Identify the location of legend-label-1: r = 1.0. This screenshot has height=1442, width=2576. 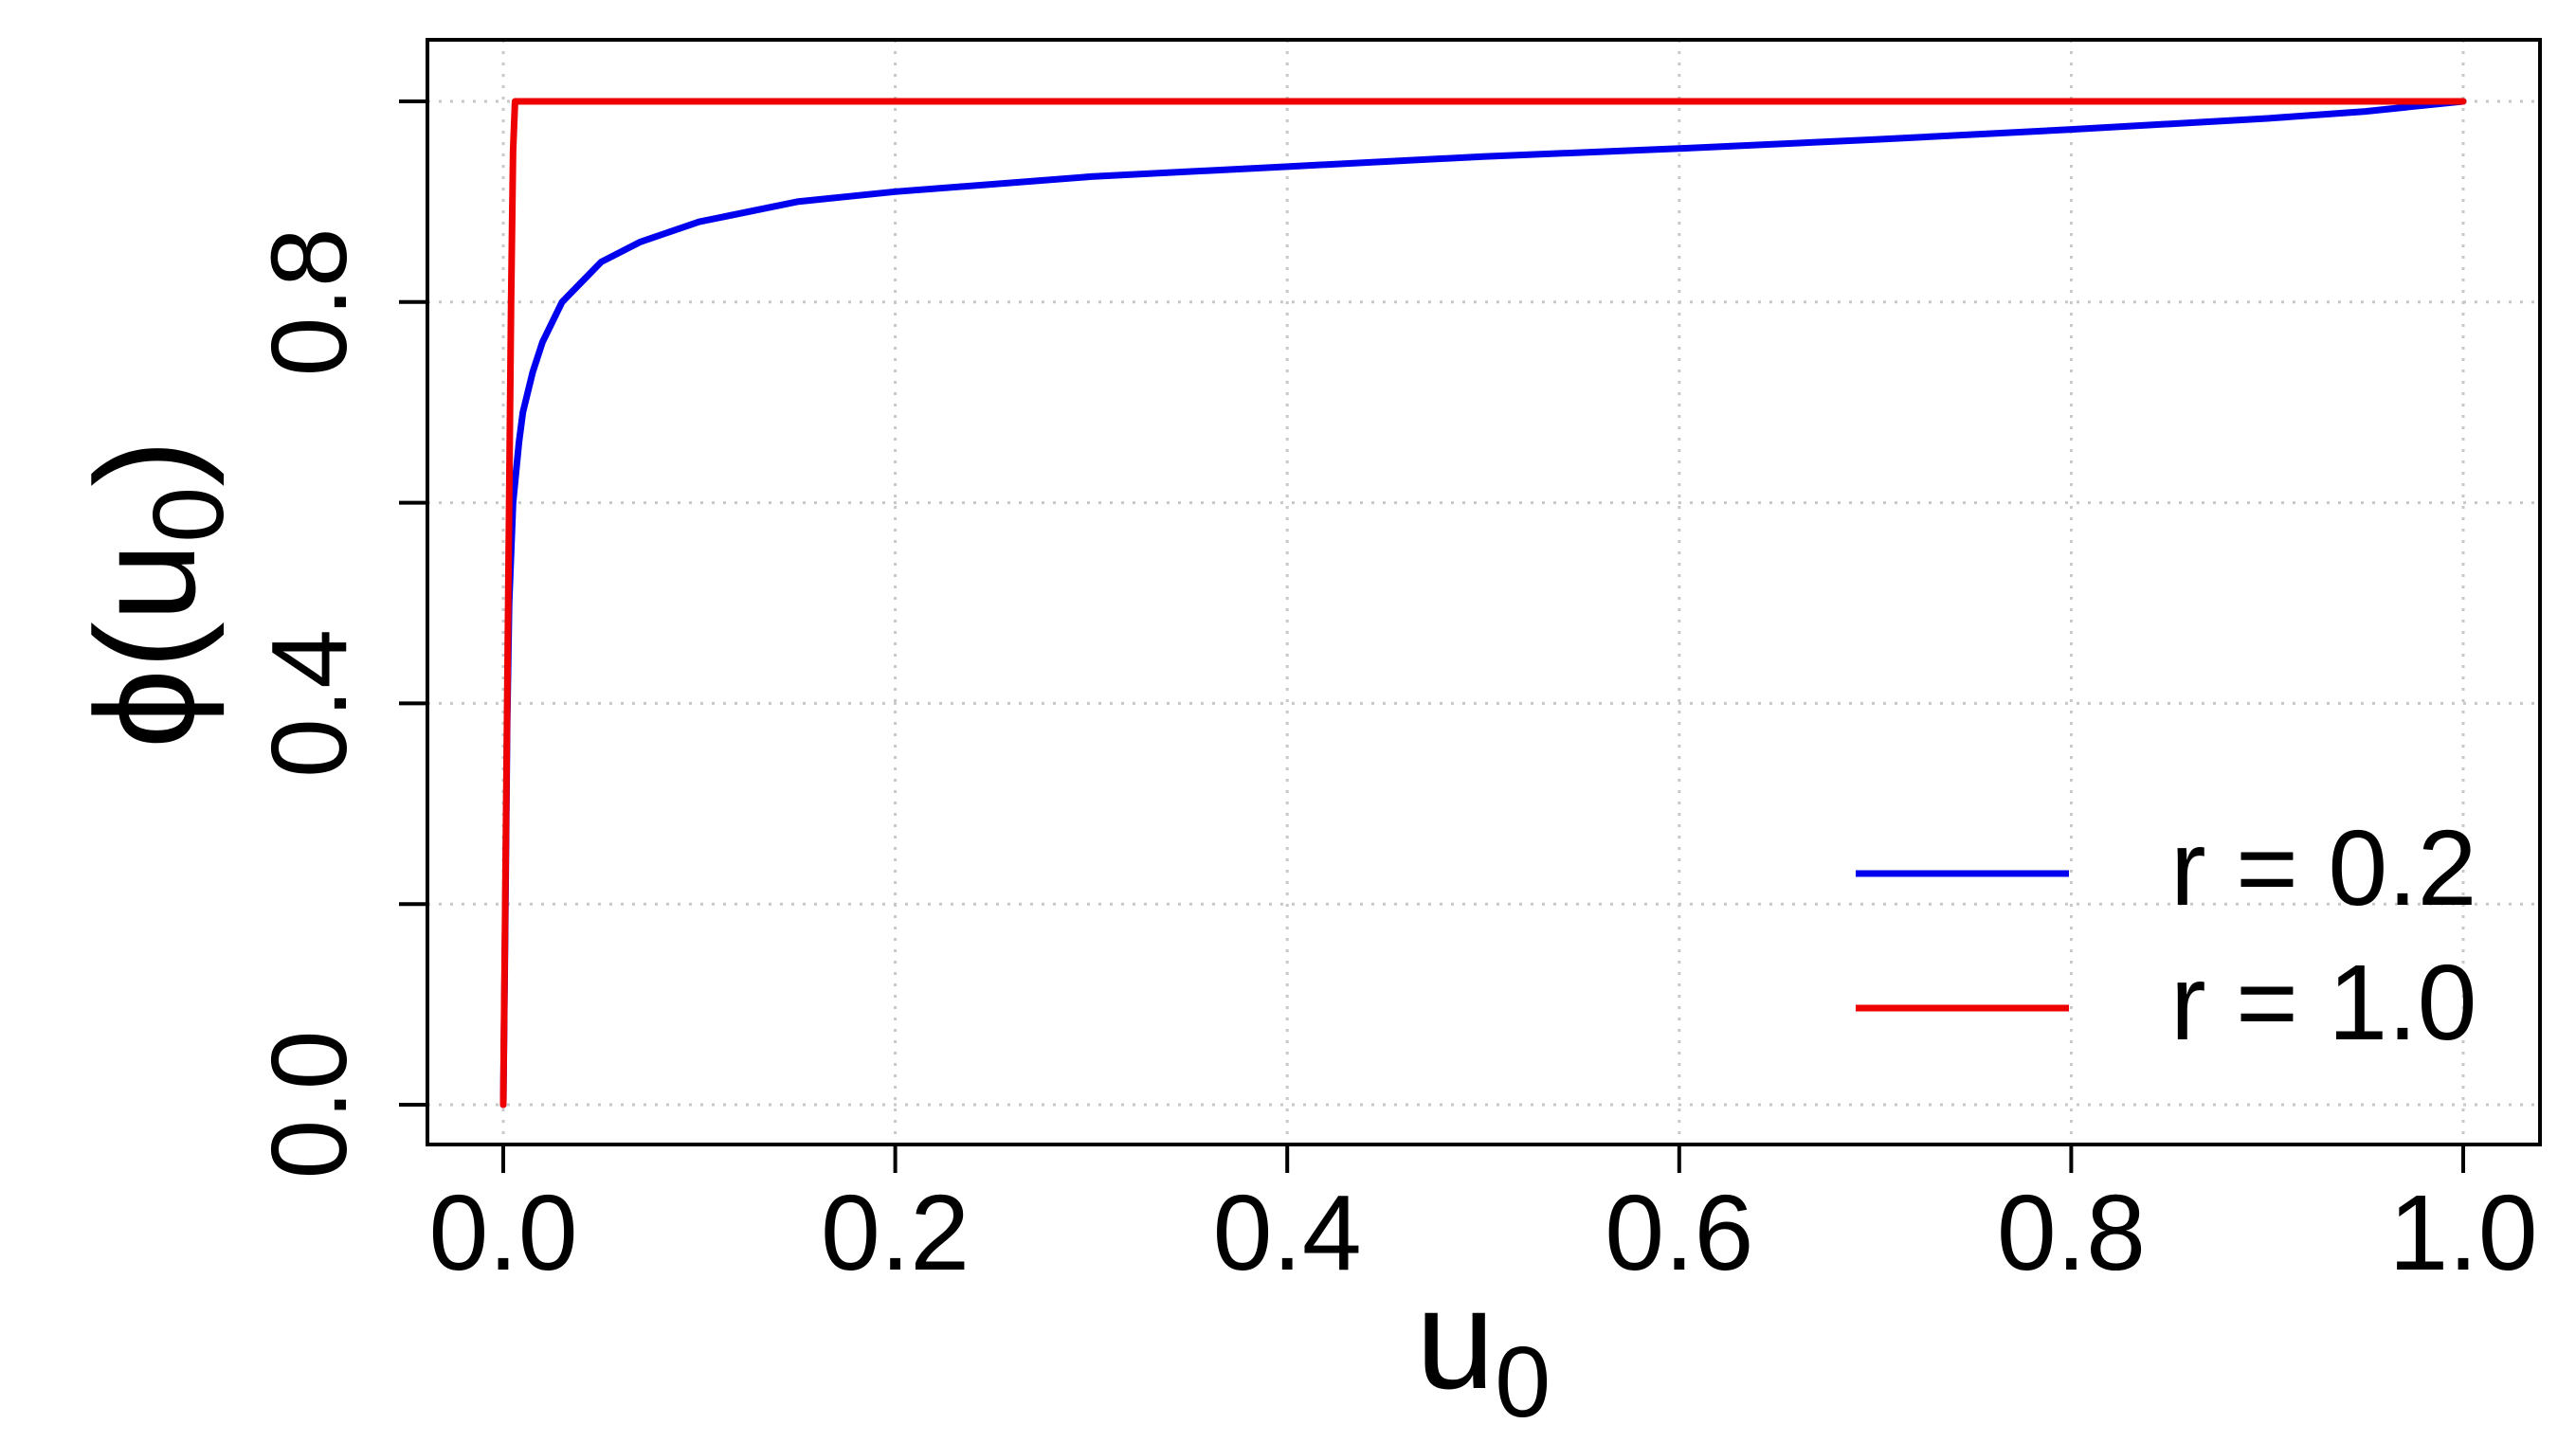
(2323, 1002).